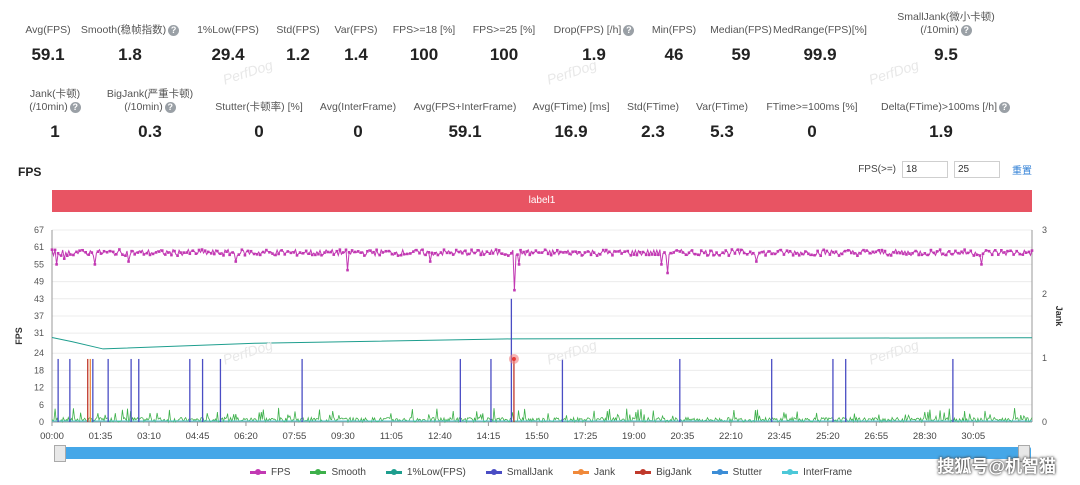  Describe the element at coordinates (425, 472) in the screenshot. I see `legend-item: 1%Low(FPS)` at that location.